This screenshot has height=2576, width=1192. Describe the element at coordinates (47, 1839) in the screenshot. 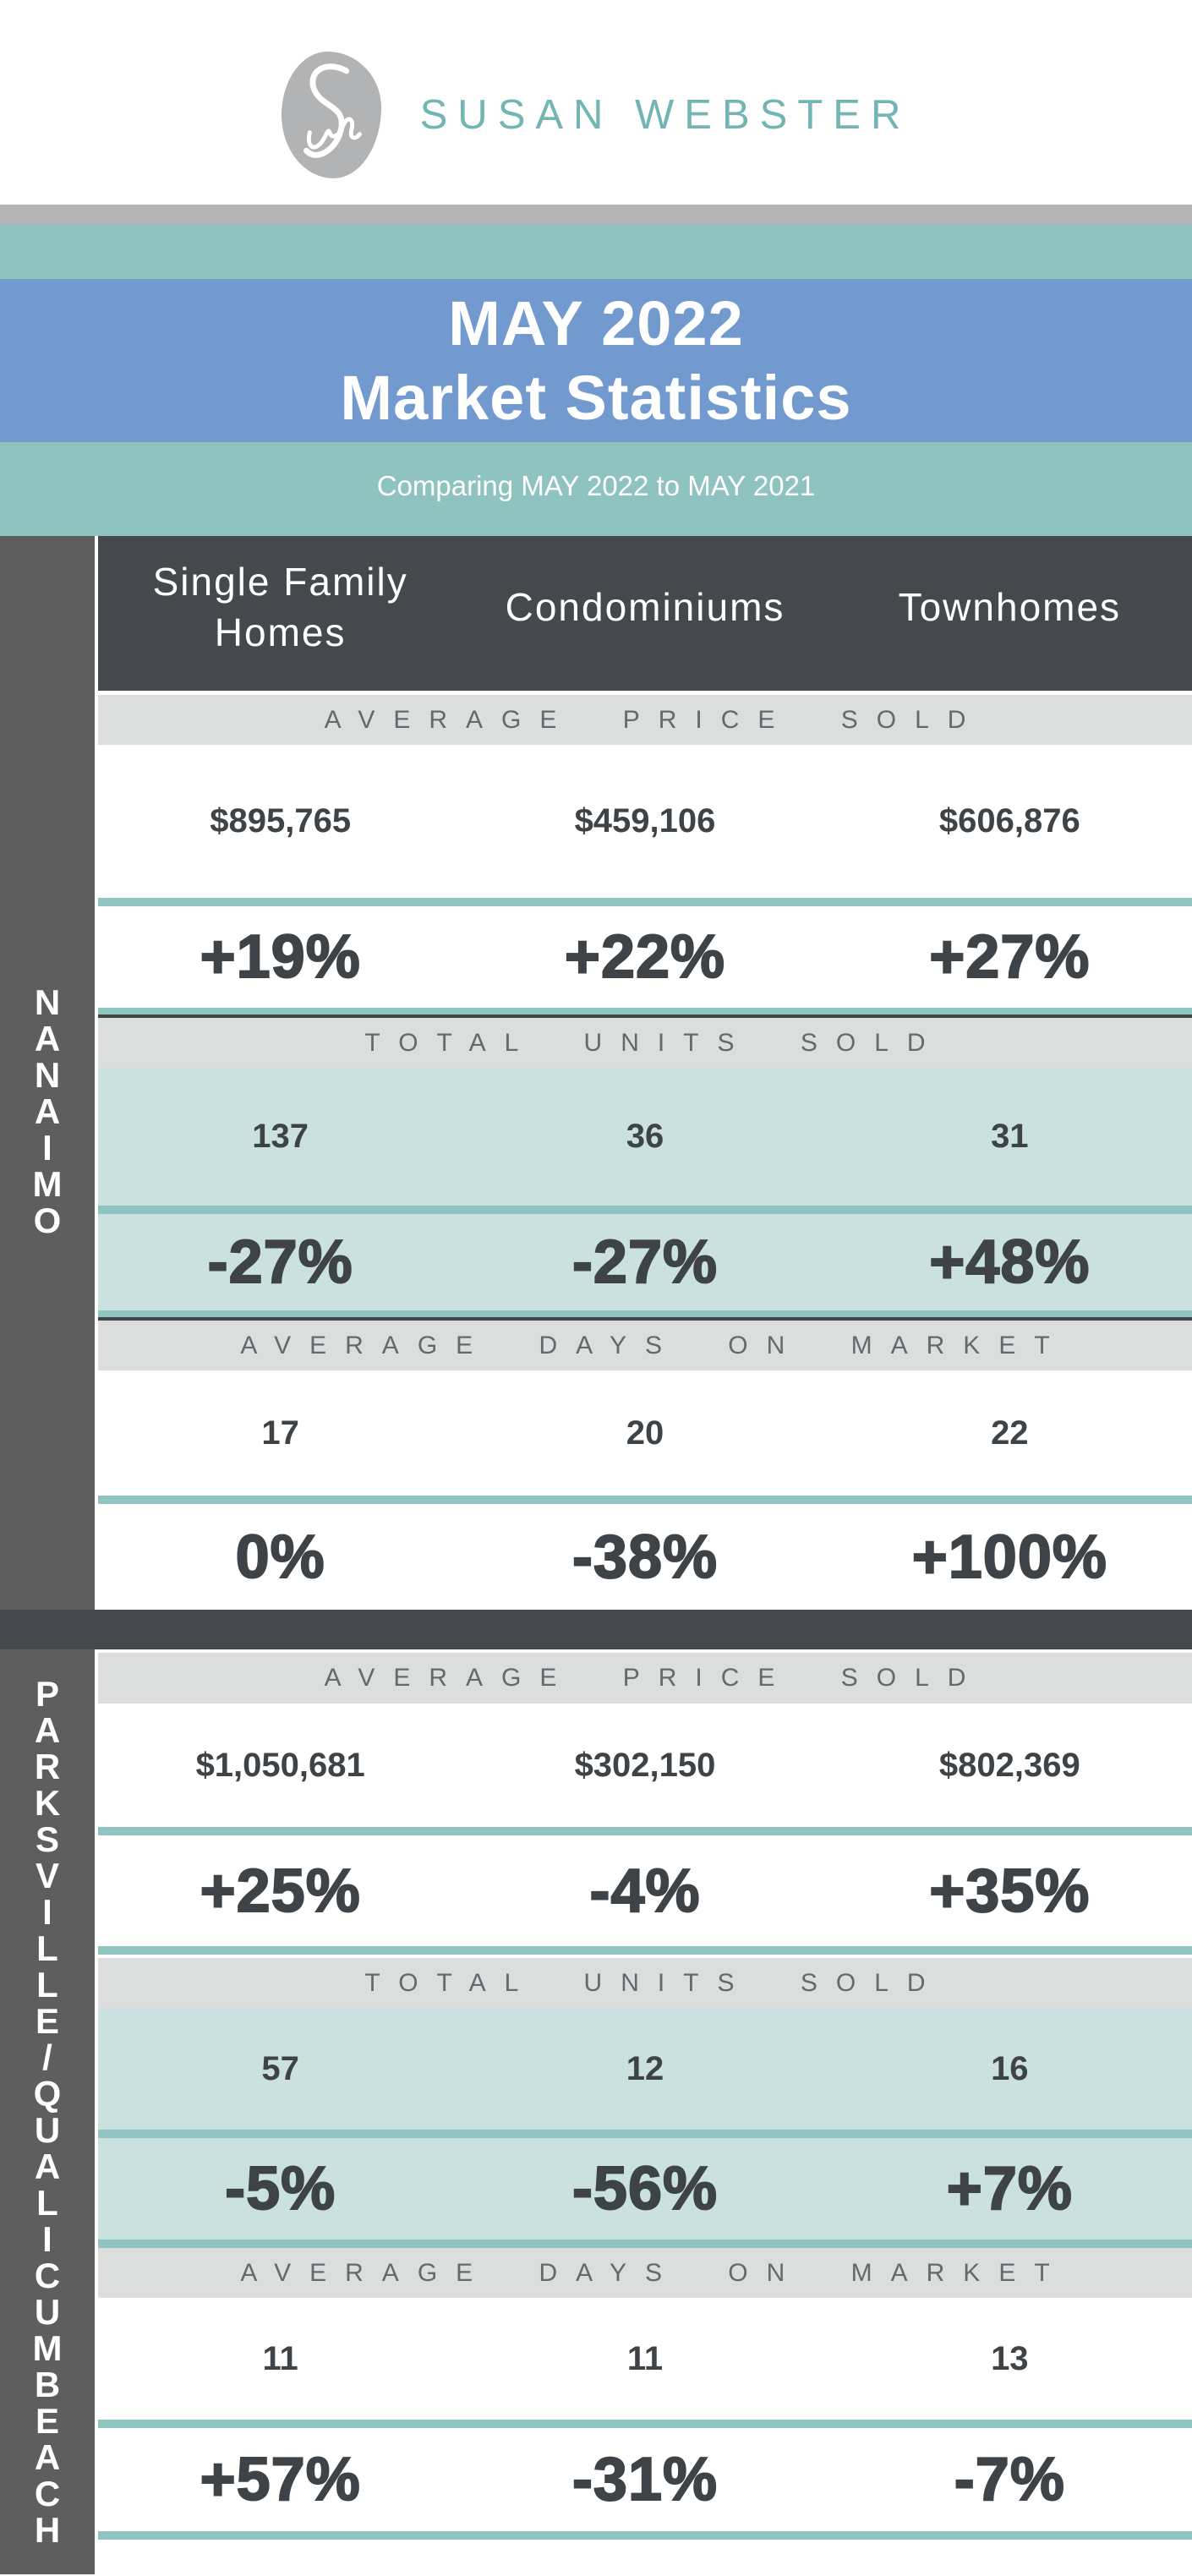

I see `sidebar-letter: S` at that location.